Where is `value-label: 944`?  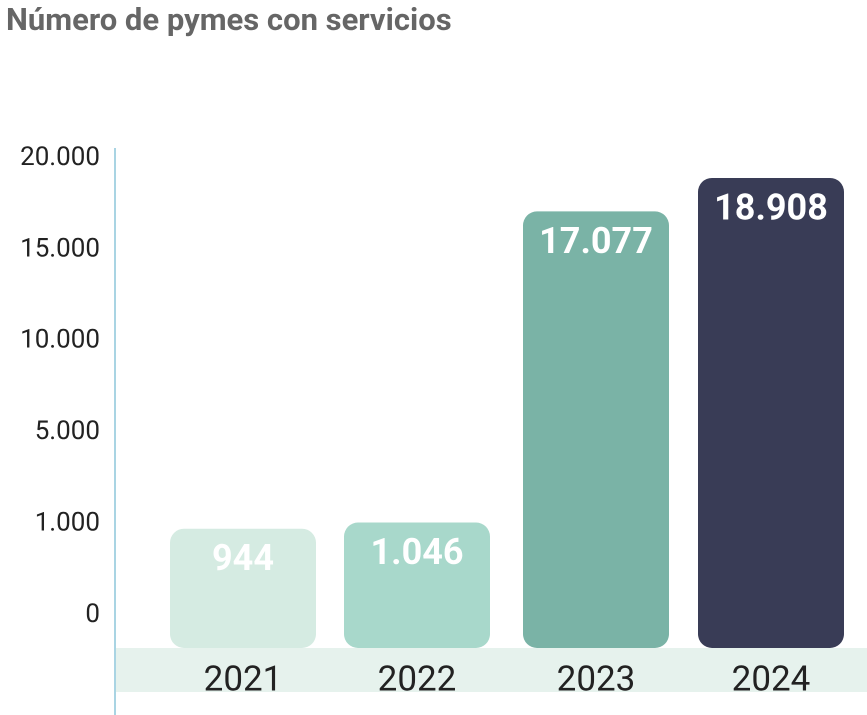 value-label: 944 is located at coordinates (243, 558).